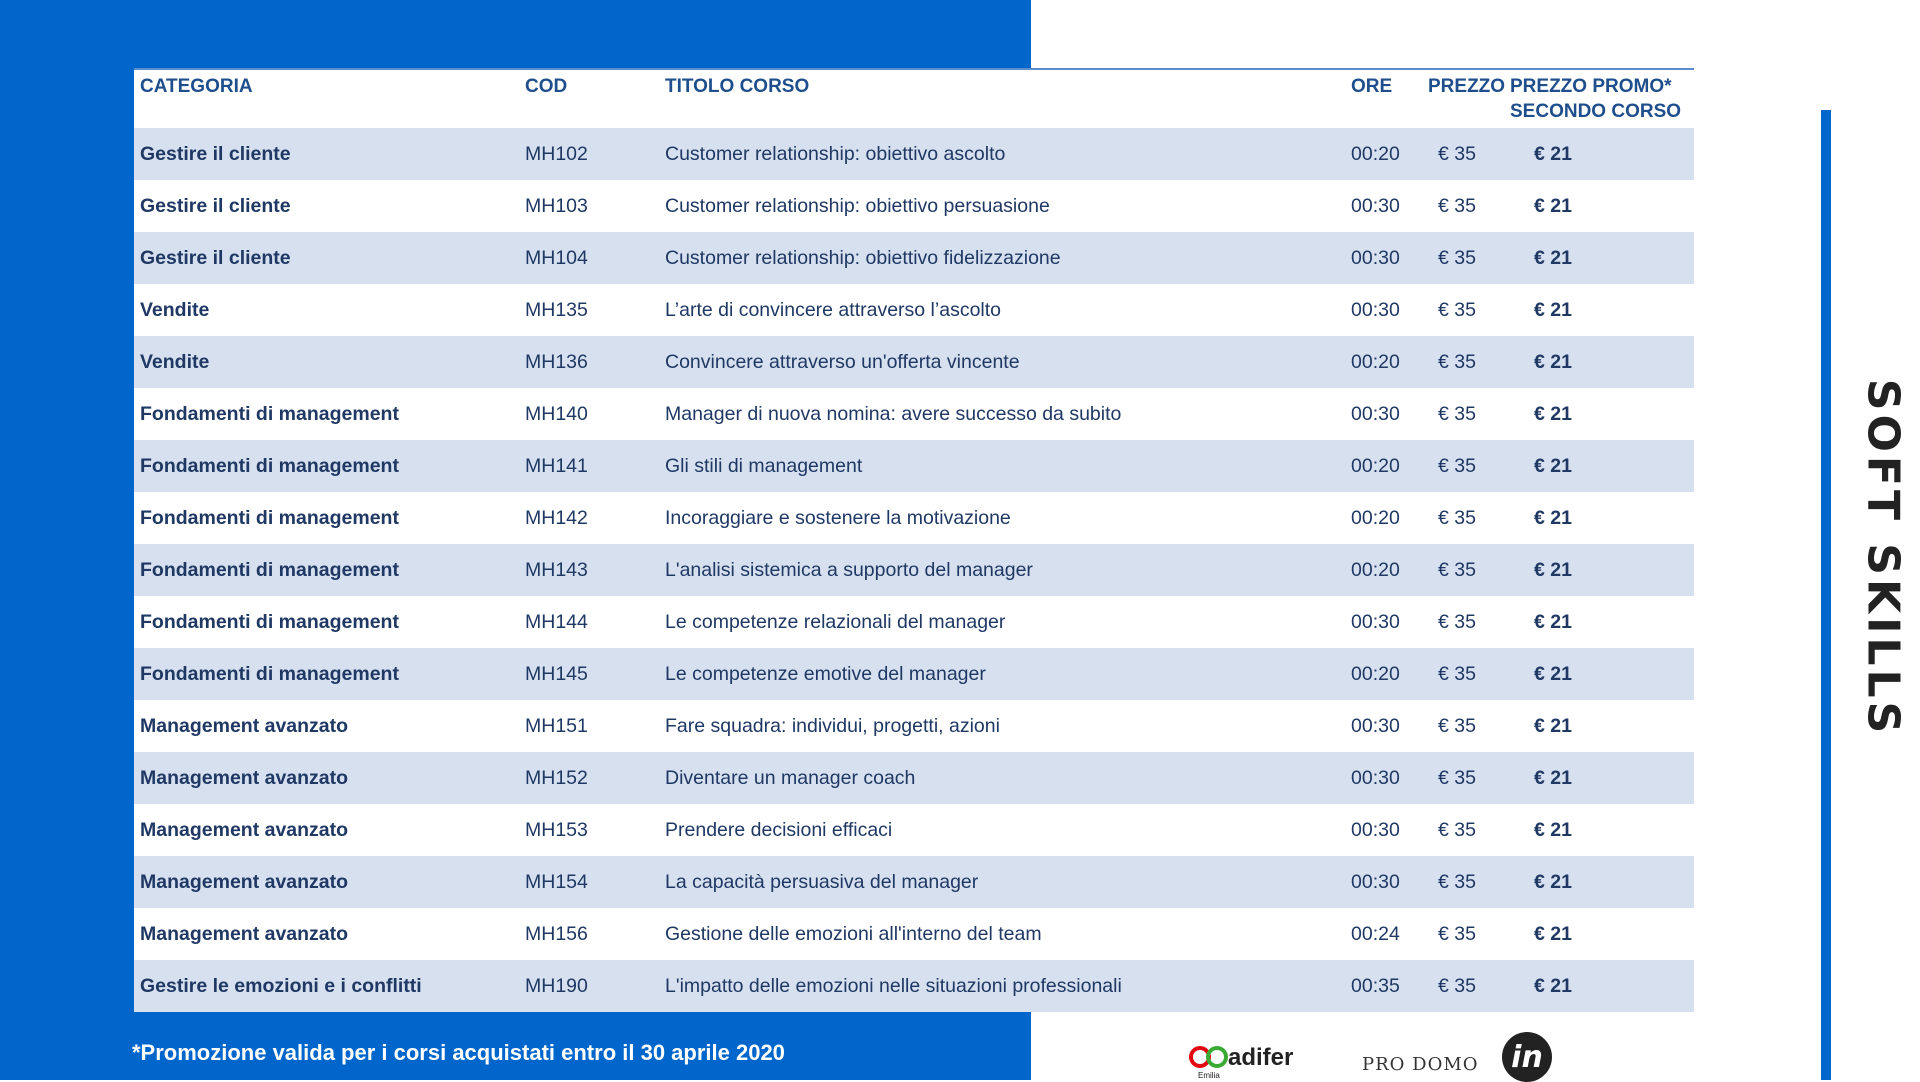 This screenshot has height=1082, width=1920. Describe the element at coordinates (1420, 1064) in the screenshot. I see `prodomo-logo: PRO DOMO` at that location.